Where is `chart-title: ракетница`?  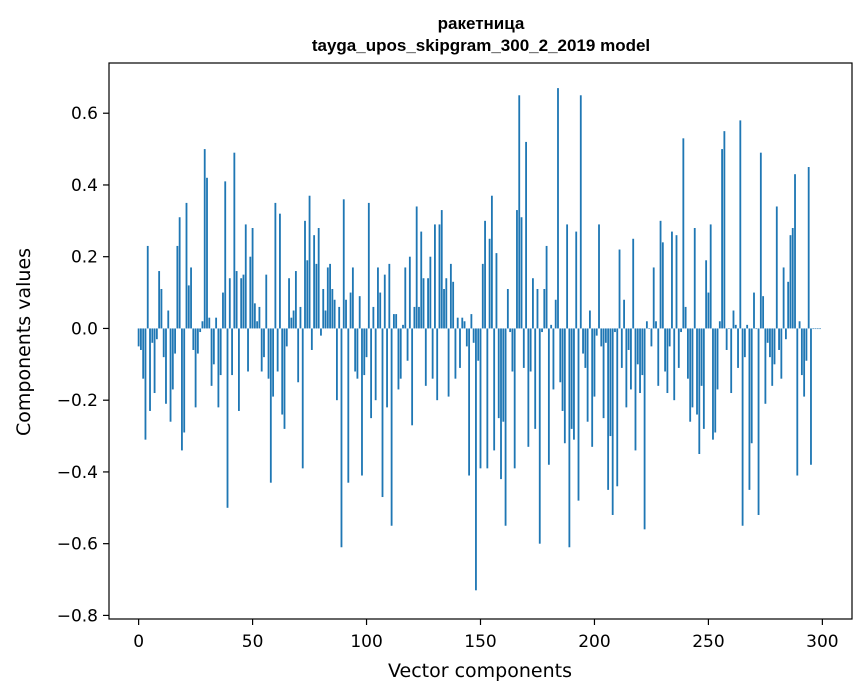 chart-title: ракетница is located at coordinates (481, 23).